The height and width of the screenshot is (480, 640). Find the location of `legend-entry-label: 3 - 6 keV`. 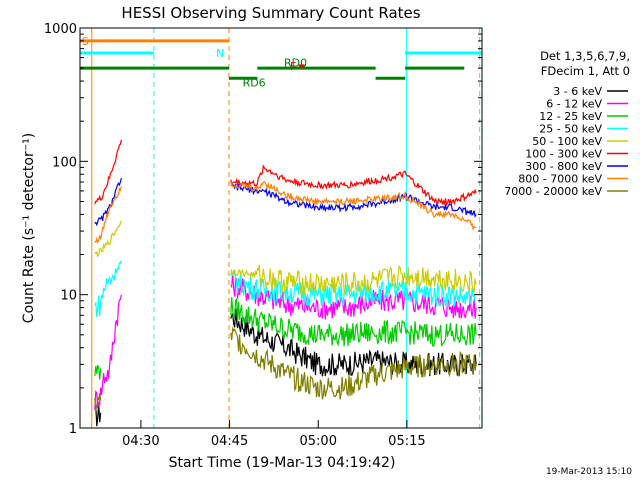

legend-entry-label: 3 - 6 keV is located at coordinates (577, 91).